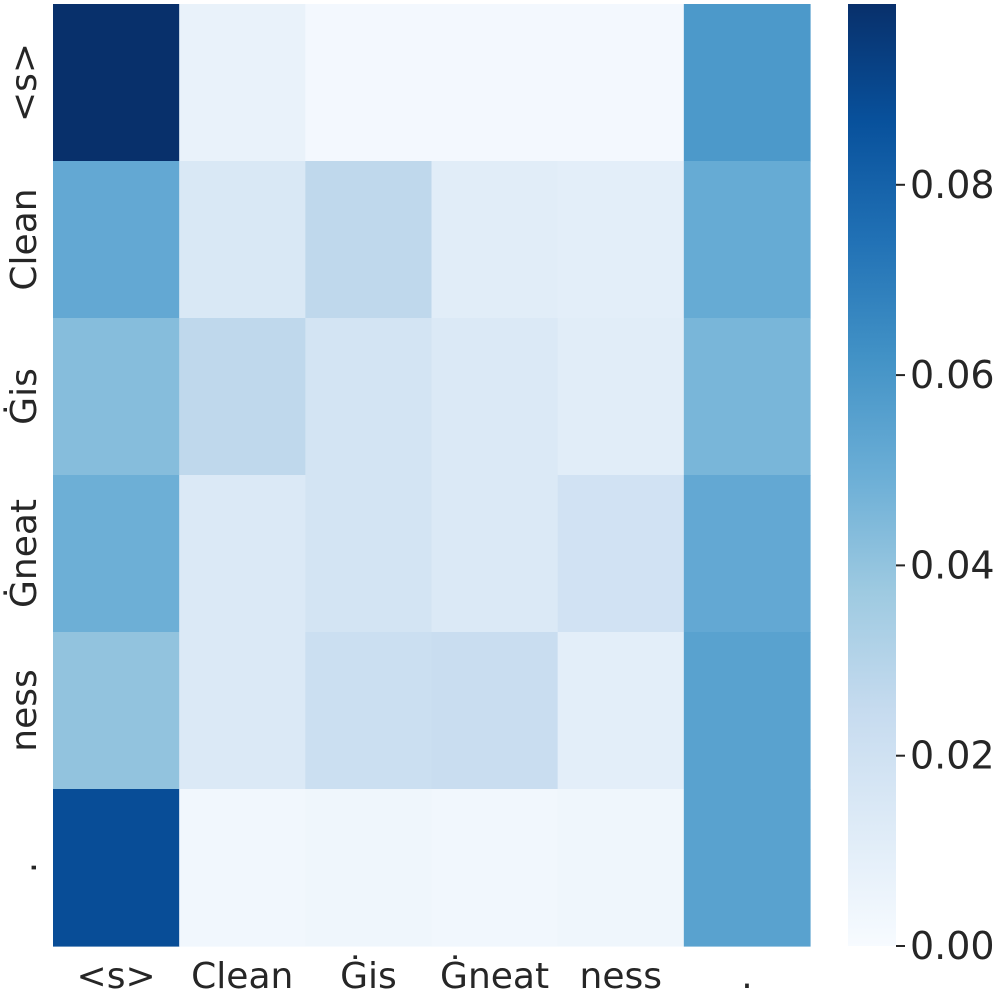 The height and width of the screenshot is (1000, 1000). I want to click on y-tick-labels: <s> Clean Ġis Ġneat ness., so click(24, 458).